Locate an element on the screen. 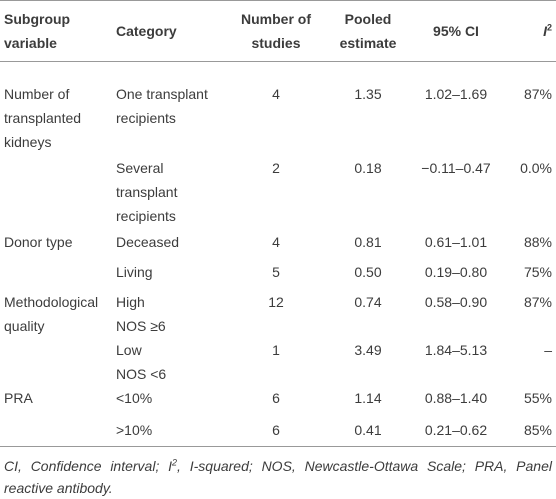  category-cell: >10% is located at coordinates (167, 430).